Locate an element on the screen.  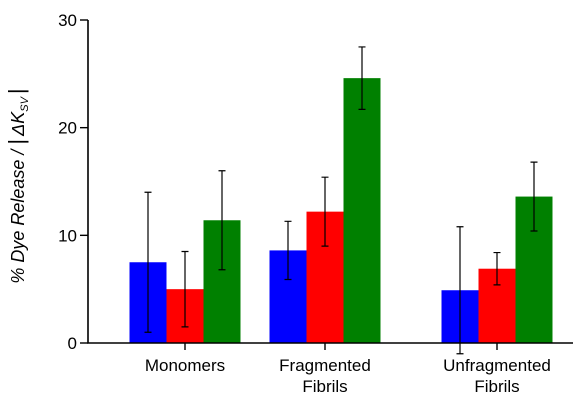
y-axis-label-abs-bar: | is located at coordinates (16, 142).